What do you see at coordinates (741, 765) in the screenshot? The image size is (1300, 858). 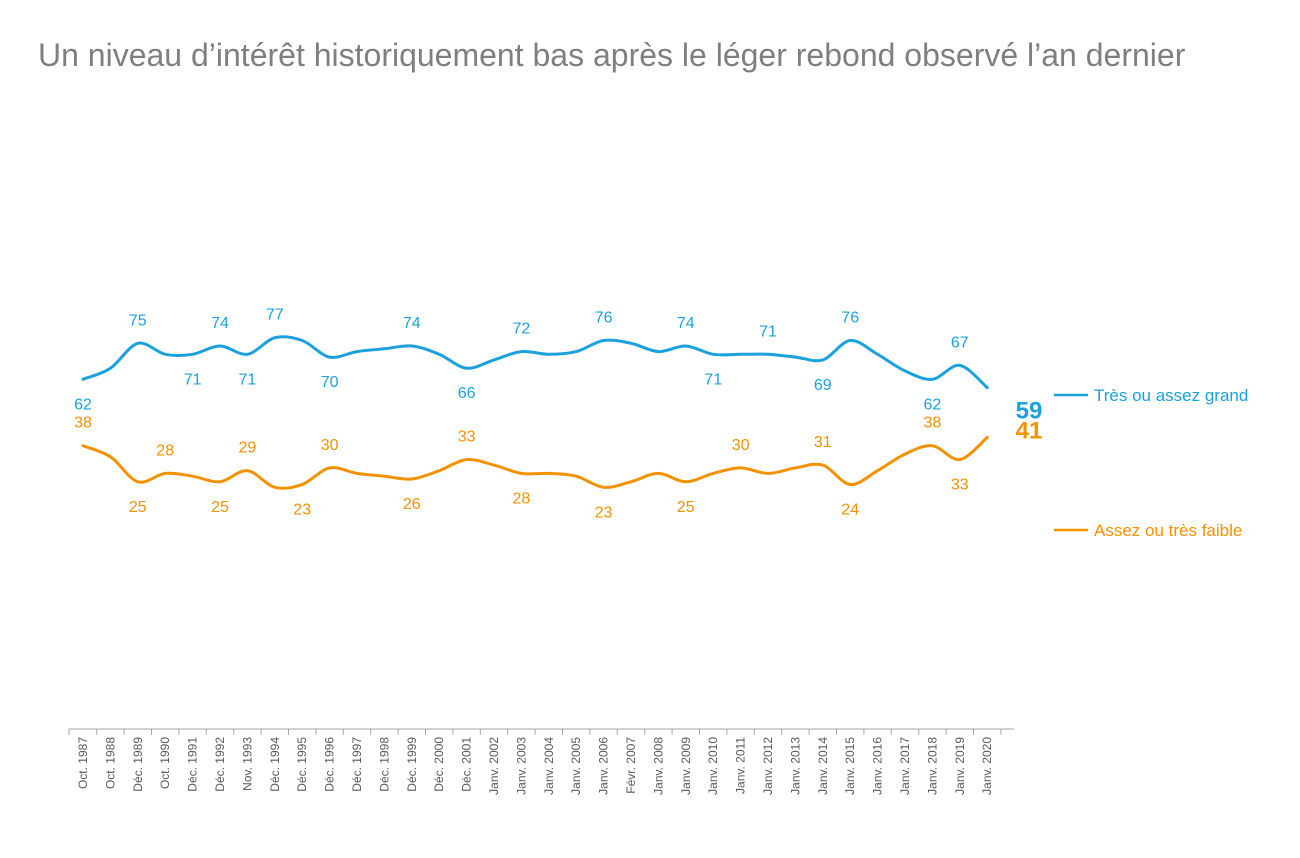 I see `x-tick-label: Janv. 2011` at bounding box center [741, 765].